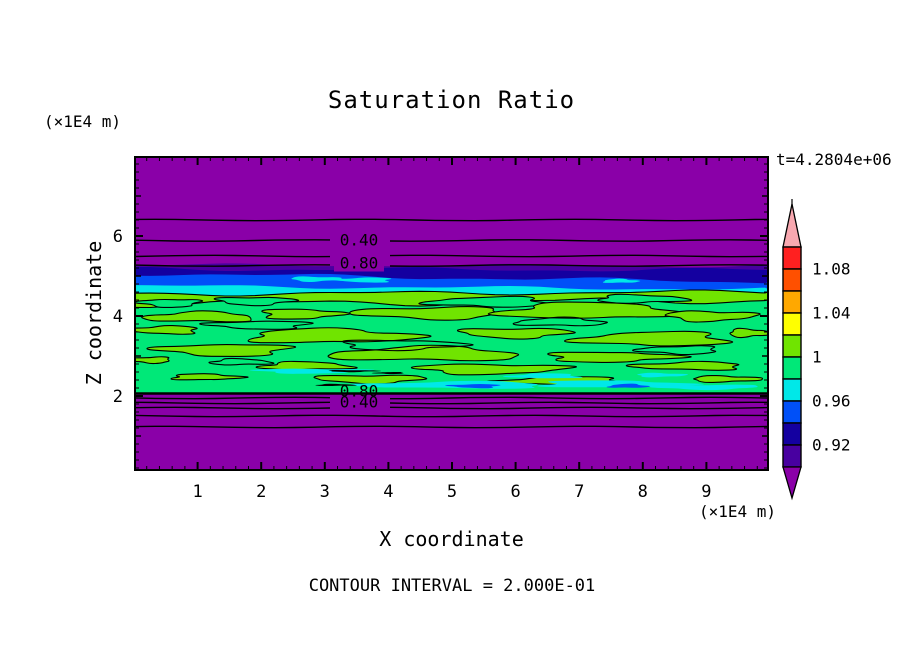 Image resolution: width=904 pixels, height=654 pixels. What do you see at coordinates (792, 483) in the screenshot?
I see `colorbar-under-arrow` at bounding box center [792, 483].